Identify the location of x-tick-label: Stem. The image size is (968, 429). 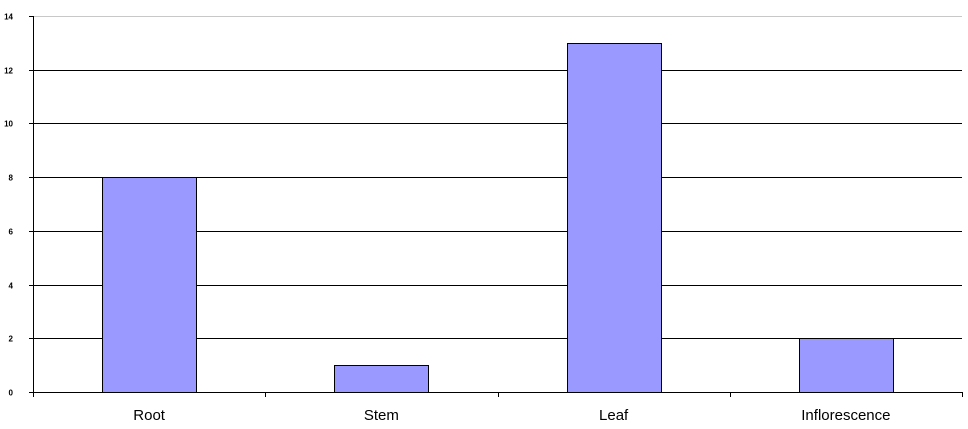
(381, 415).